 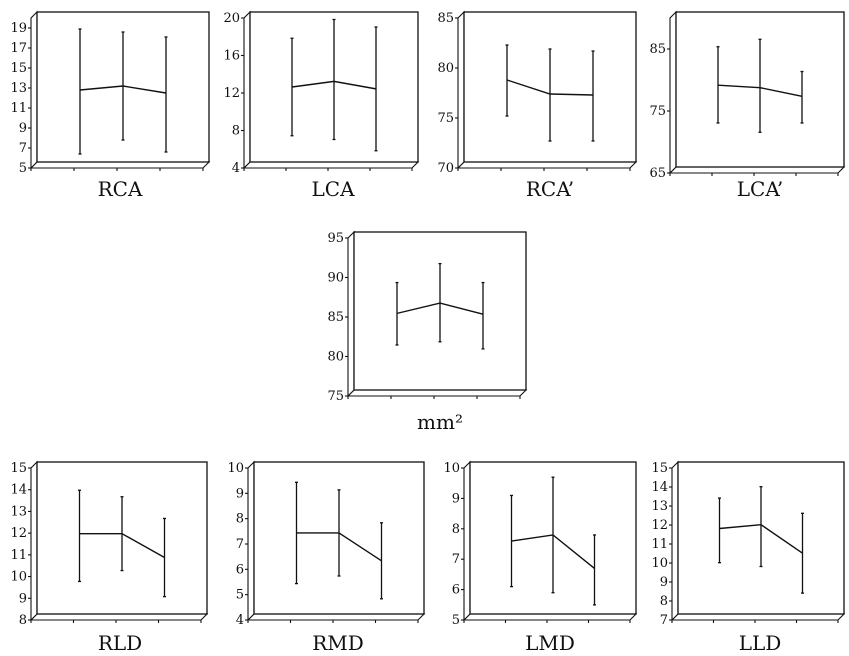 What do you see at coordinates (550, 189) in the screenshot?
I see `panel-label: RCA’` at bounding box center [550, 189].